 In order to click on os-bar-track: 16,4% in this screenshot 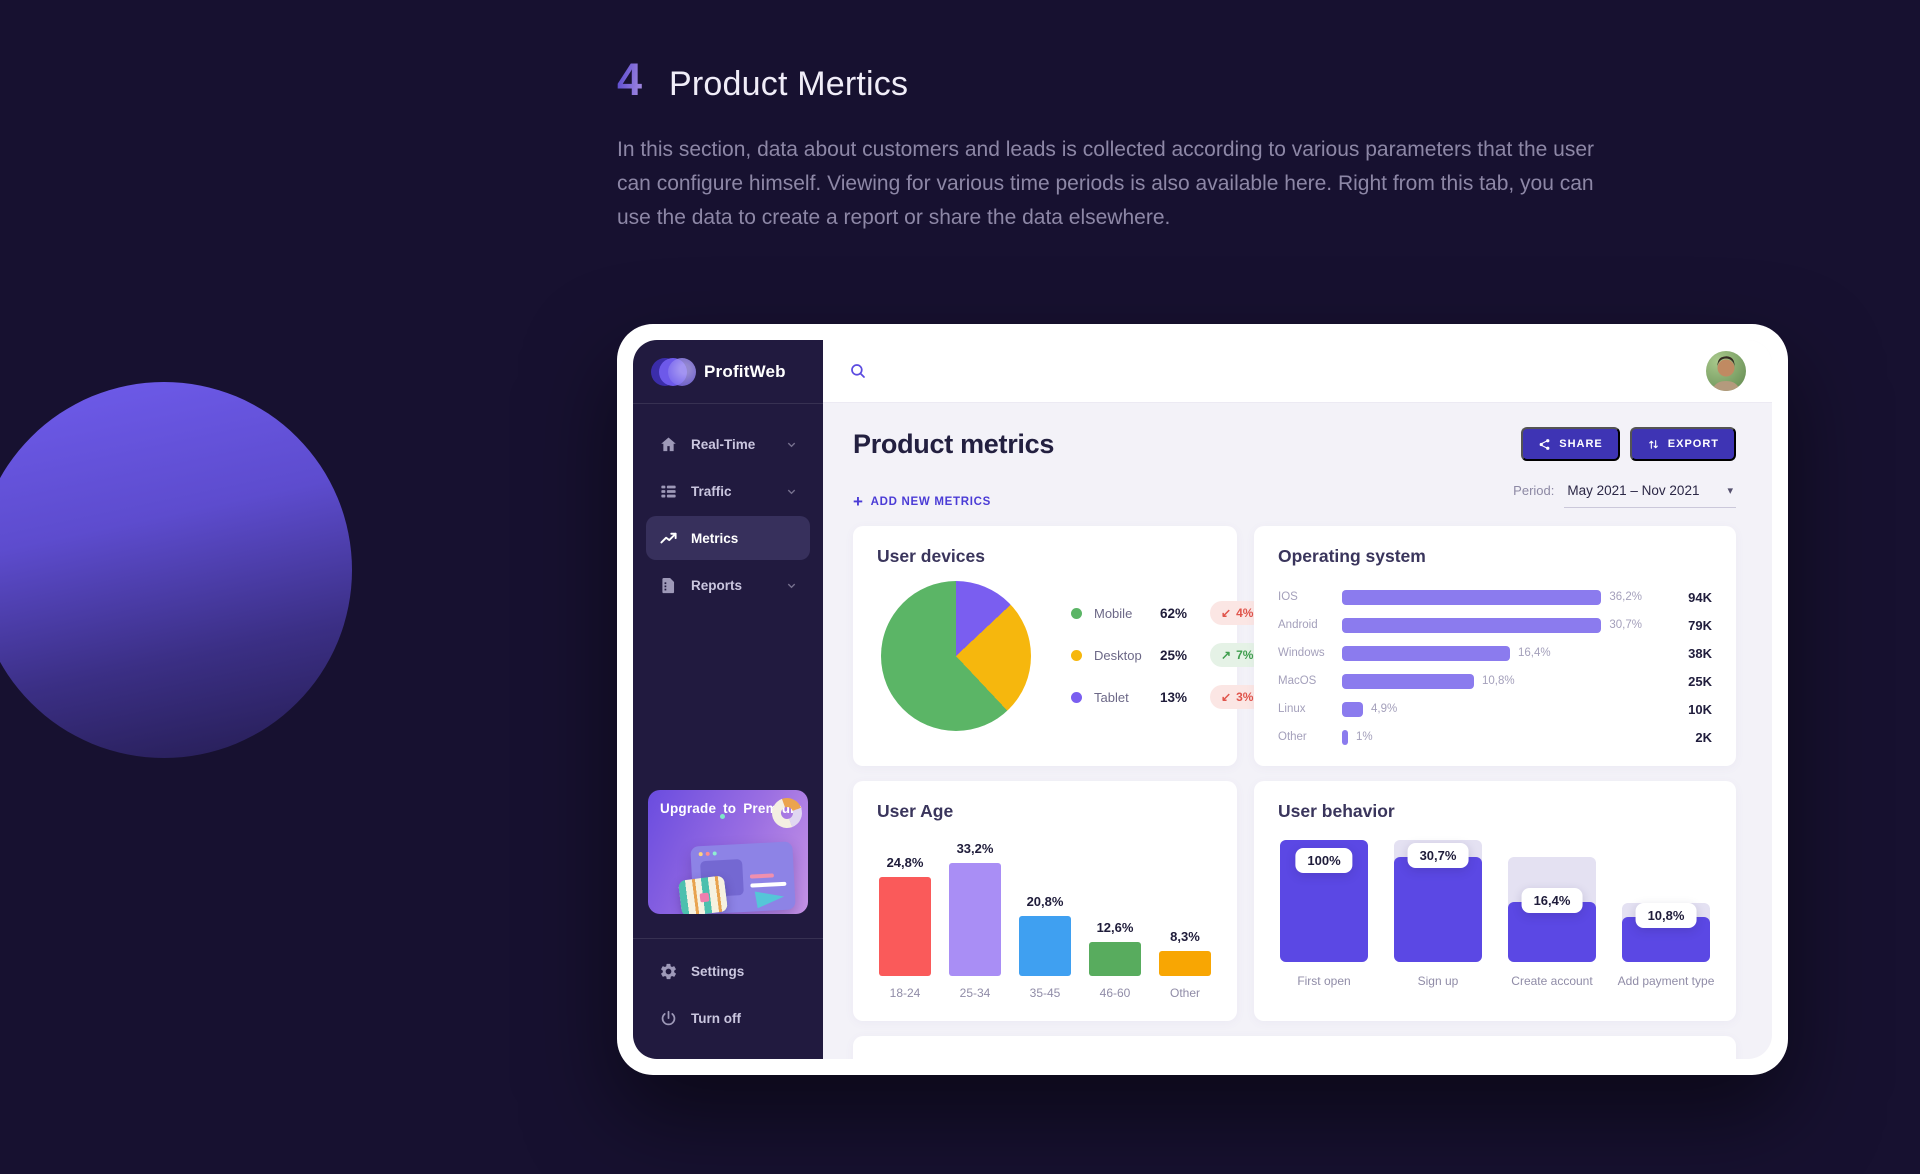, I will do `click(1492, 653)`.